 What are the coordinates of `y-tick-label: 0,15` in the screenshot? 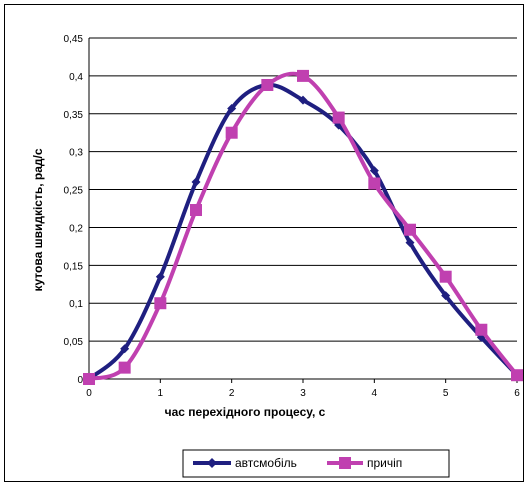 It's located at (74, 266).